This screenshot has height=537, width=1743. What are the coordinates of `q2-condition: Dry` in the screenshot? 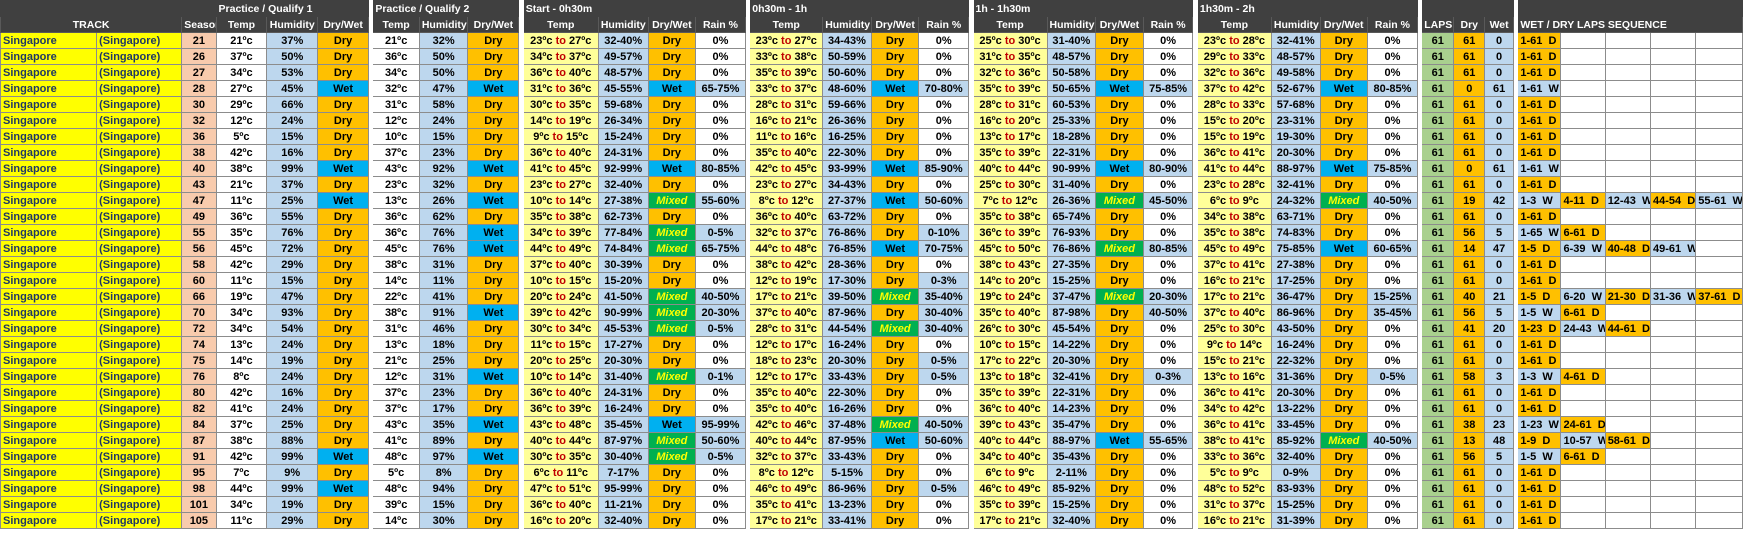 It's located at (493, 136).